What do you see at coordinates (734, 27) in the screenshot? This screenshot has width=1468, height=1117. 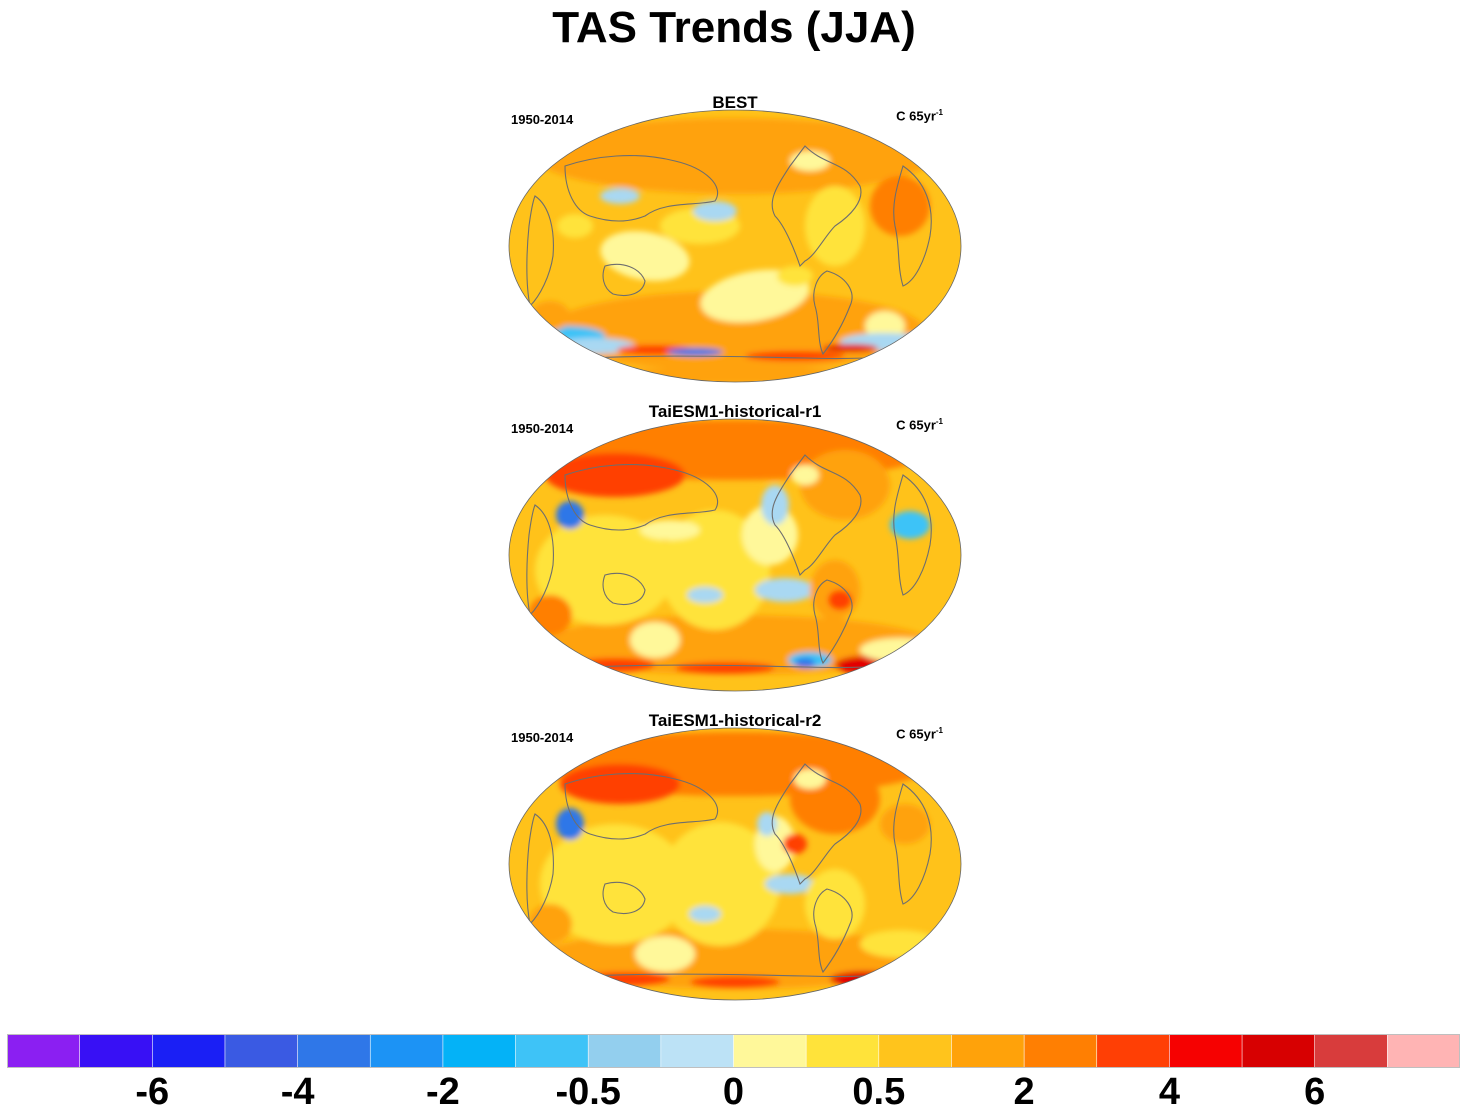 I see `figure-title: TAS Trends (JJA)` at bounding box center [734, 27].